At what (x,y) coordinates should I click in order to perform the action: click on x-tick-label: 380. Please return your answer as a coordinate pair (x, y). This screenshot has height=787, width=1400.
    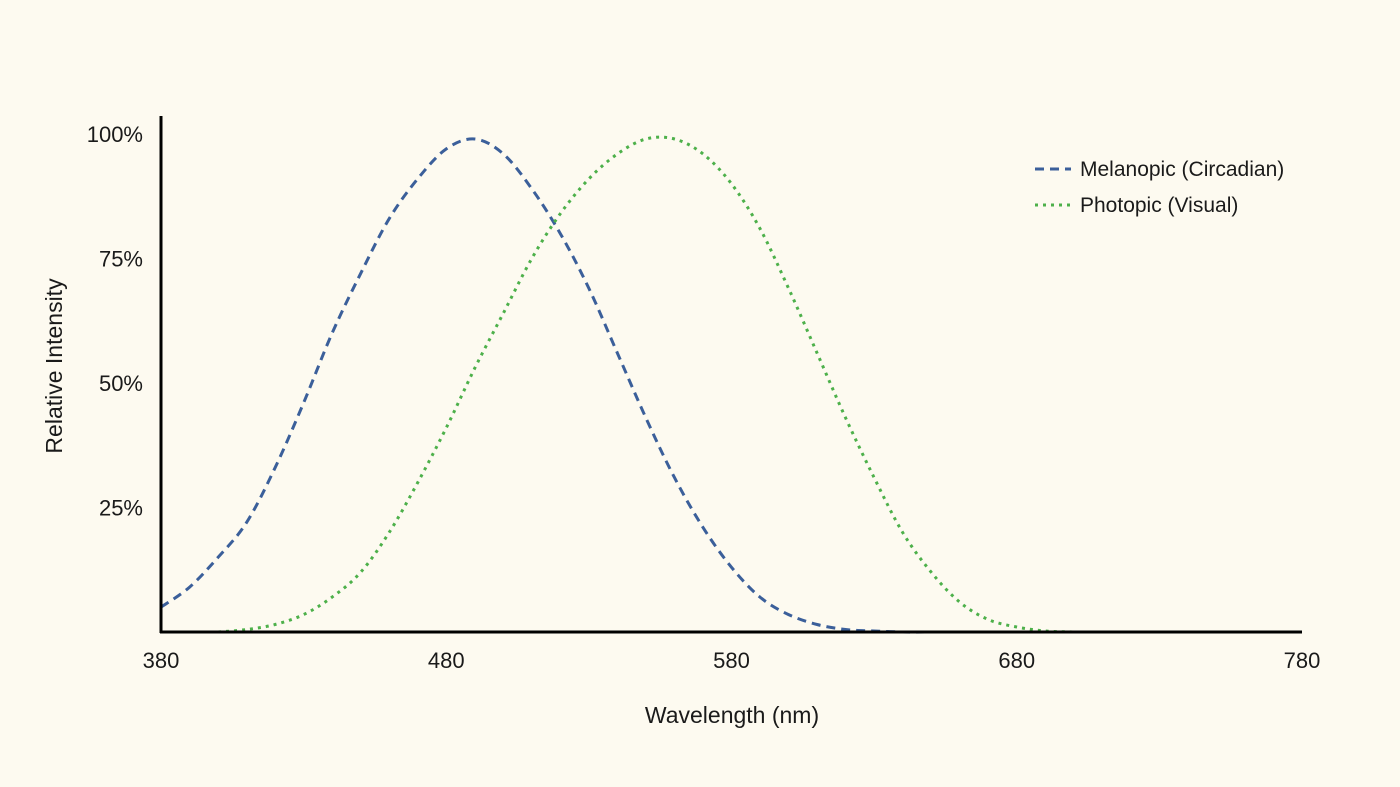
    Looking at the image, I should click on (161, 660).